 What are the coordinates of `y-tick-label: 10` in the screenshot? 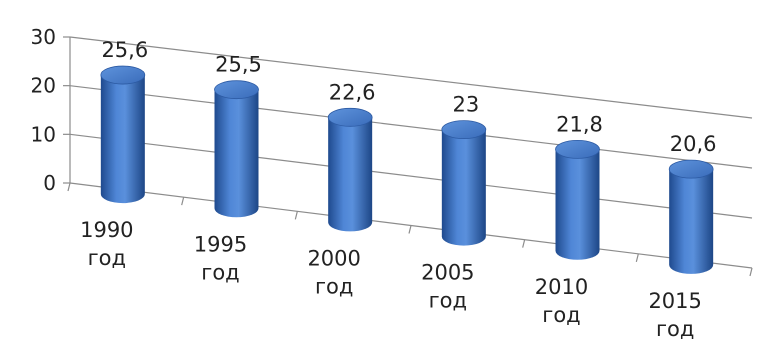 It's located at (43, 134).